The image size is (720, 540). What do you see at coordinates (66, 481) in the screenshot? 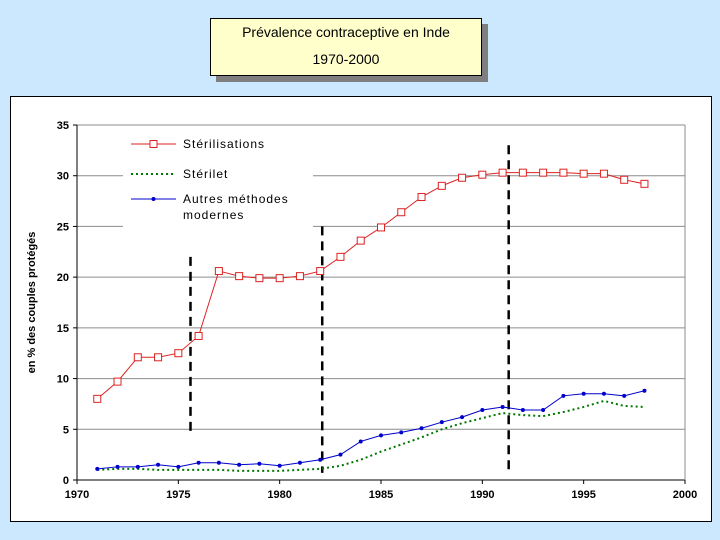
I see `y-tick-label: 0` at bounding box center [66, 481].